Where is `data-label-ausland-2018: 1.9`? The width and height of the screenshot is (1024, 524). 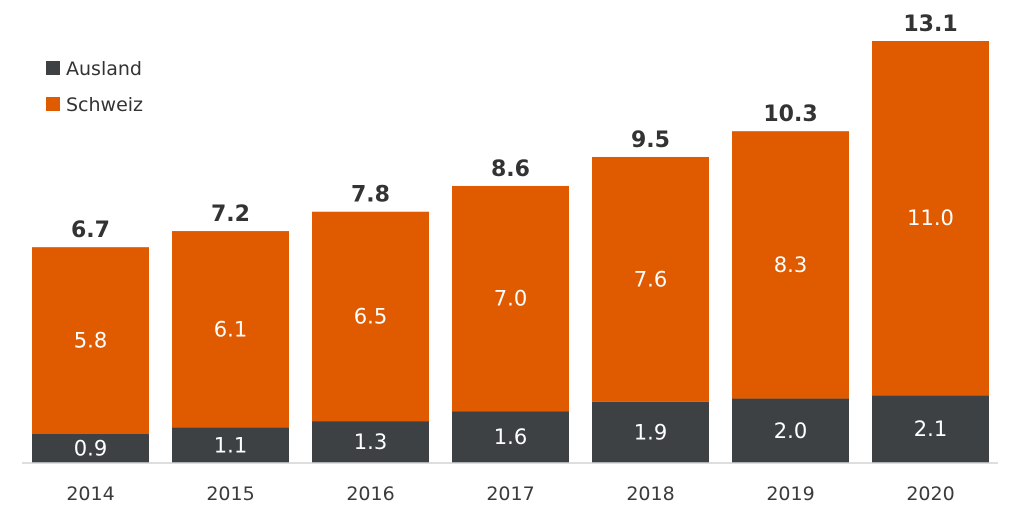
data-label-ausland-2018: 1.9 is located at coordinates (650, 432).